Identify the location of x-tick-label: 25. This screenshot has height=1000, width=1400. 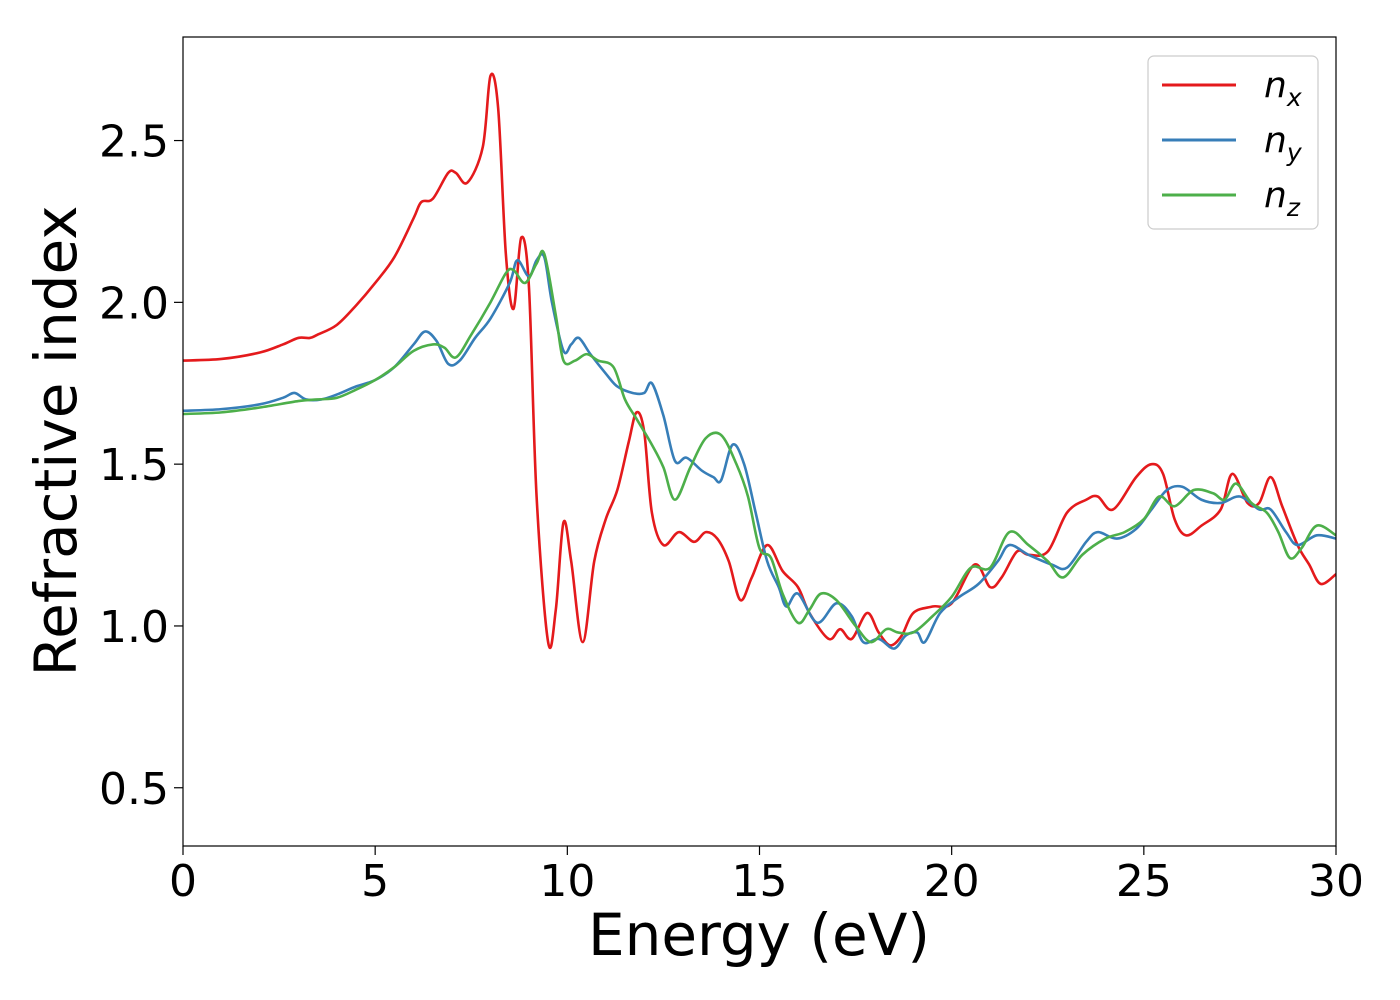
(1144, 881).